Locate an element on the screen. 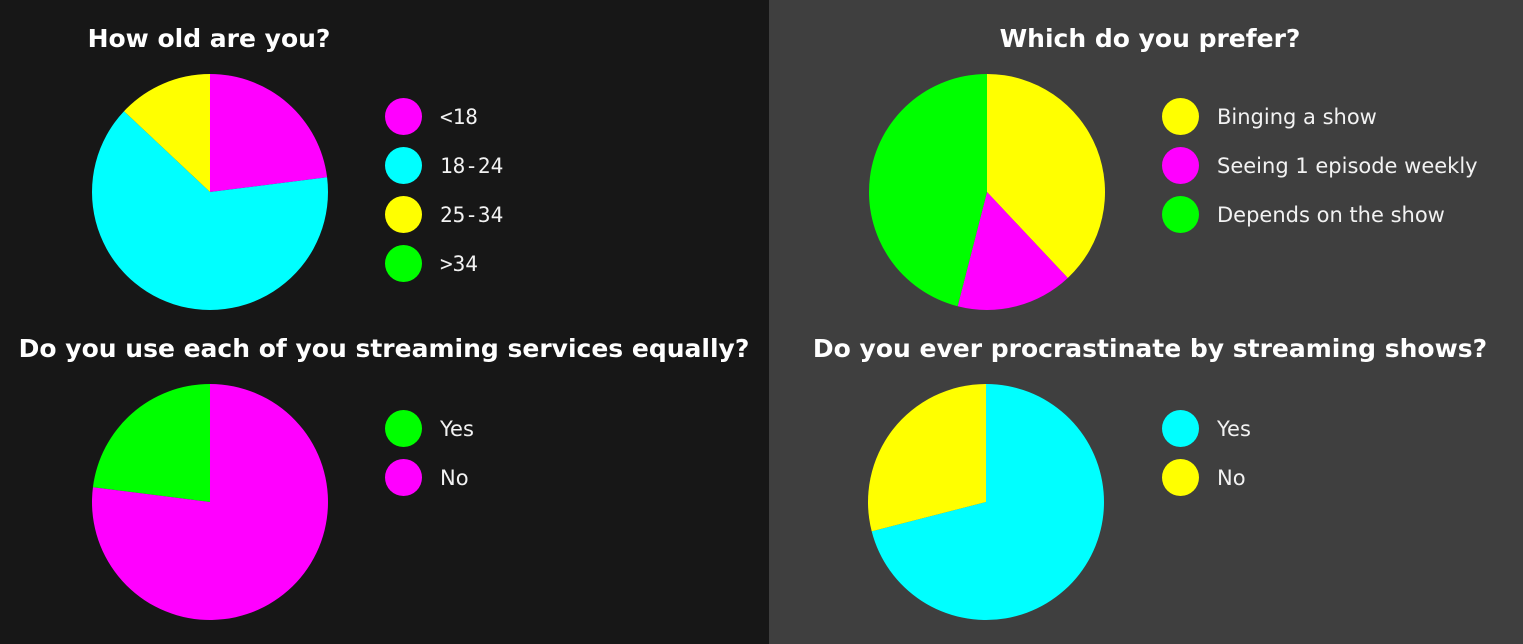 This screenshot has width=1523, height=644. legend-label: Binging a show is located at coordinates (1297, 116).